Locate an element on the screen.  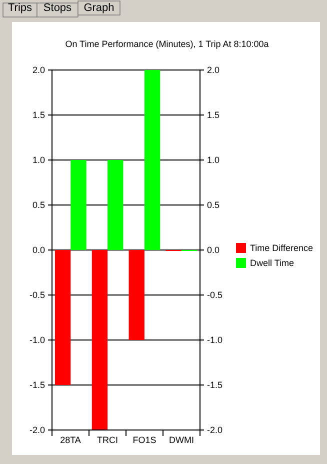
y-tick-label: 2.0 is located at coordinates (38, 70).